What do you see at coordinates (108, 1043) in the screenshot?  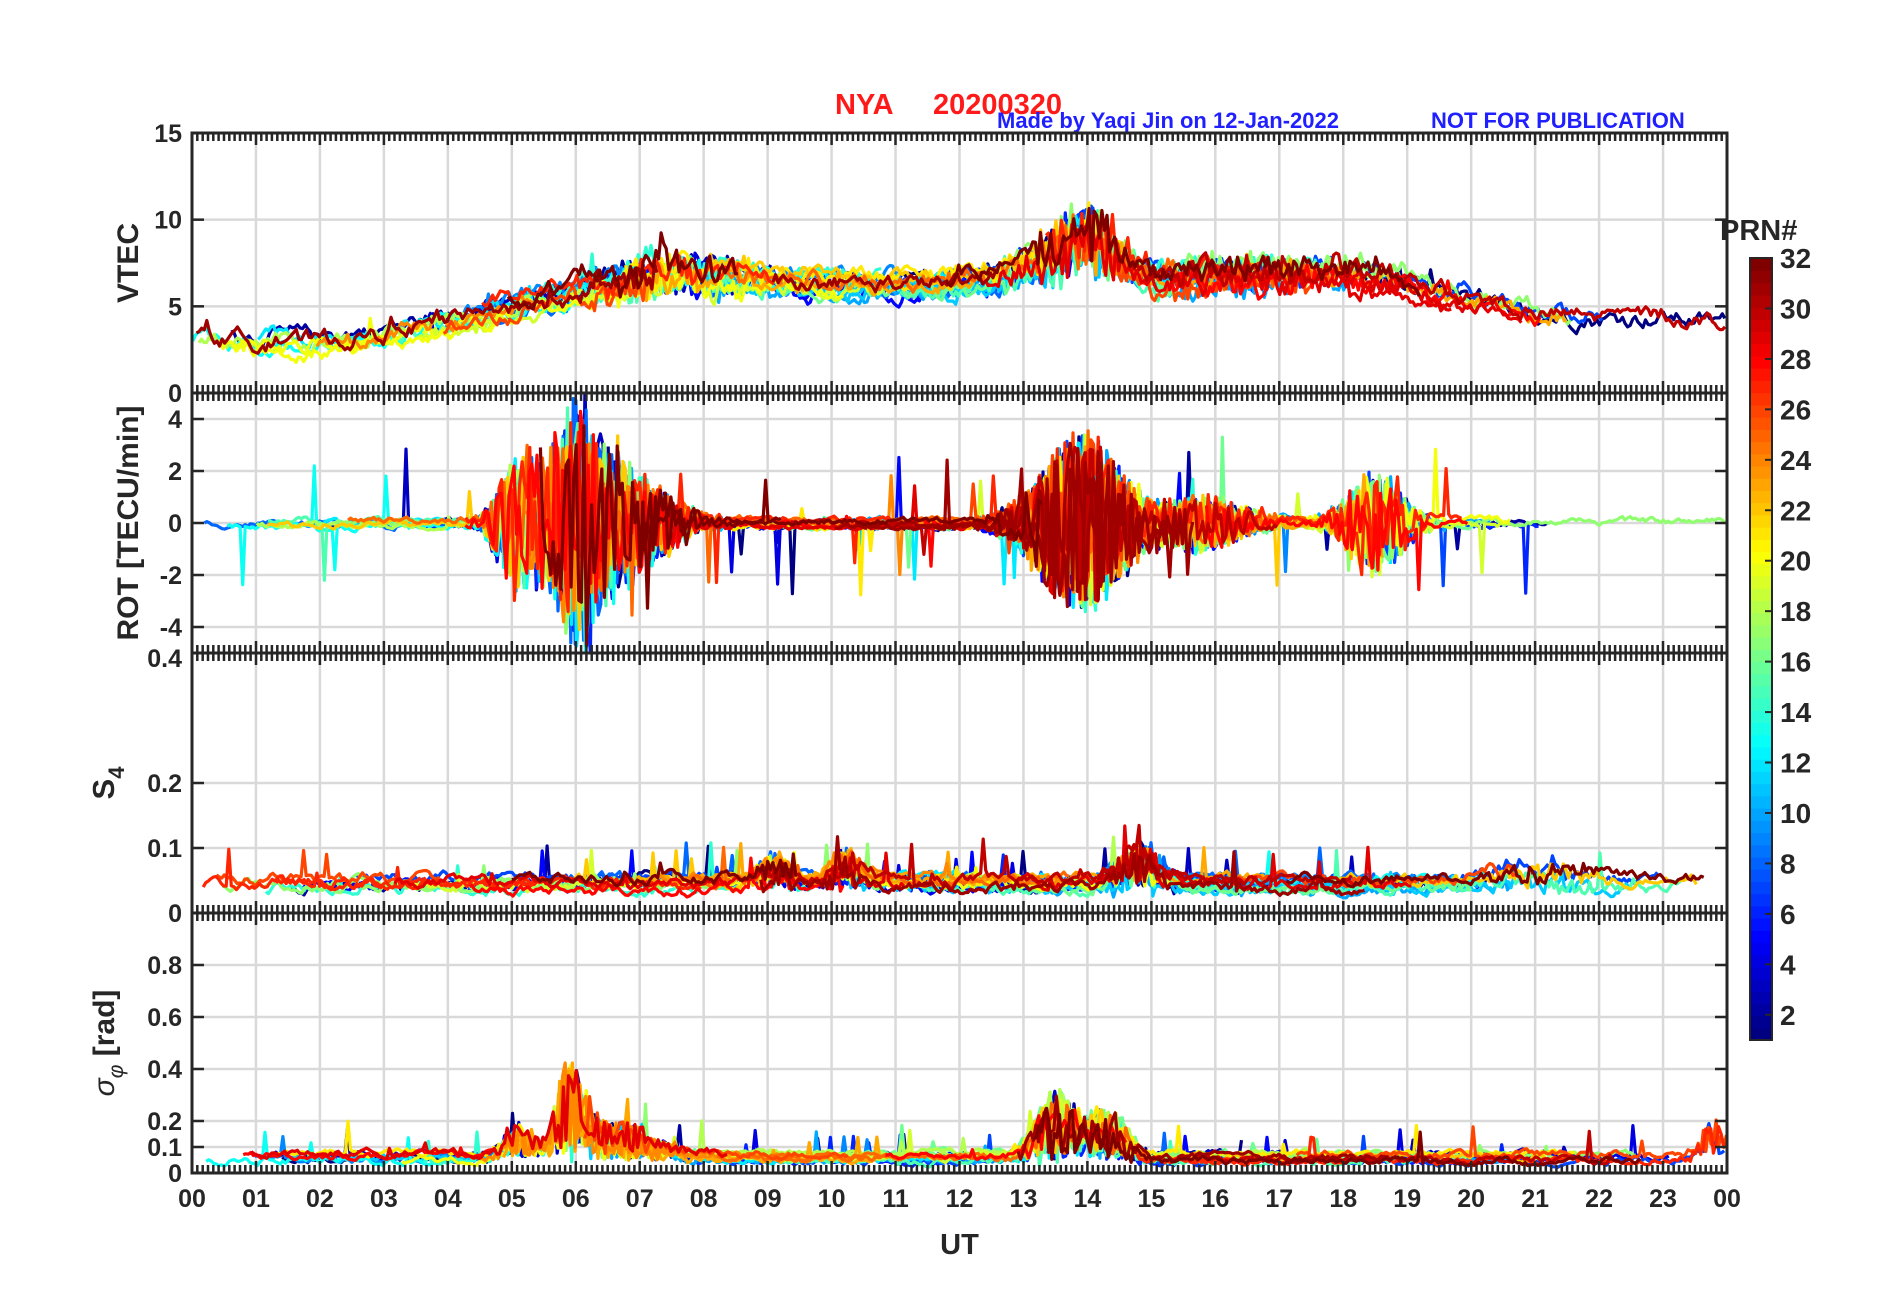 I see `sigma-phi-ylabel: σφ [rad]` at bounding box center [108, 1043].